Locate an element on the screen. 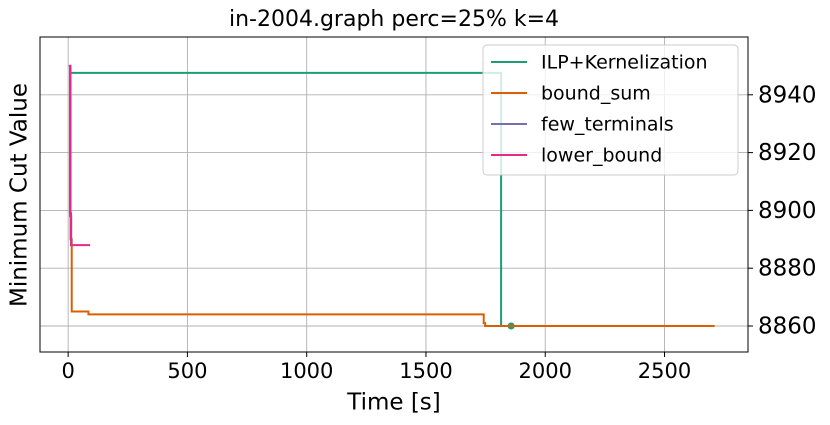 Image resolution: width=830 pixels, height=425 pixels. x-tick-label: 1000 is located at coordinates (306, 371).